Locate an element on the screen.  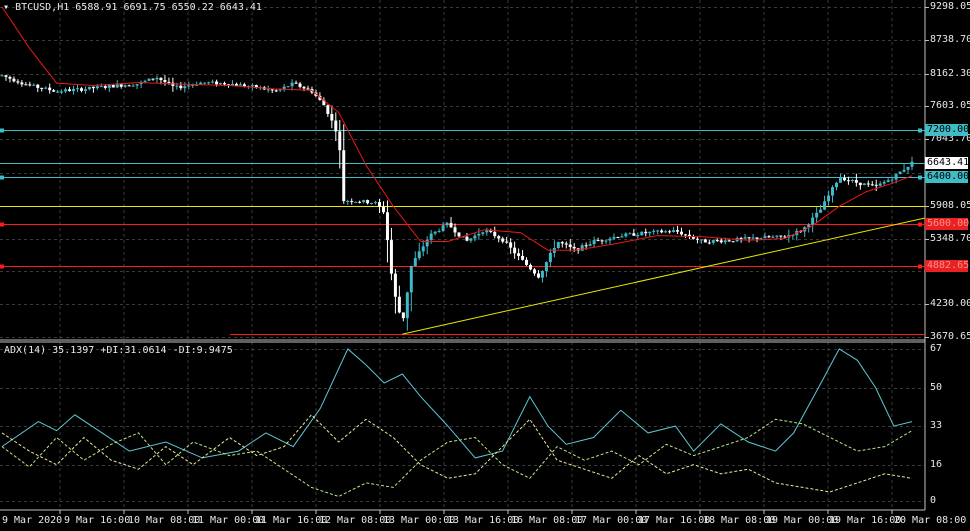
time-axis-label: 19 Mar 00:00 is located at coordinates (802, 520).